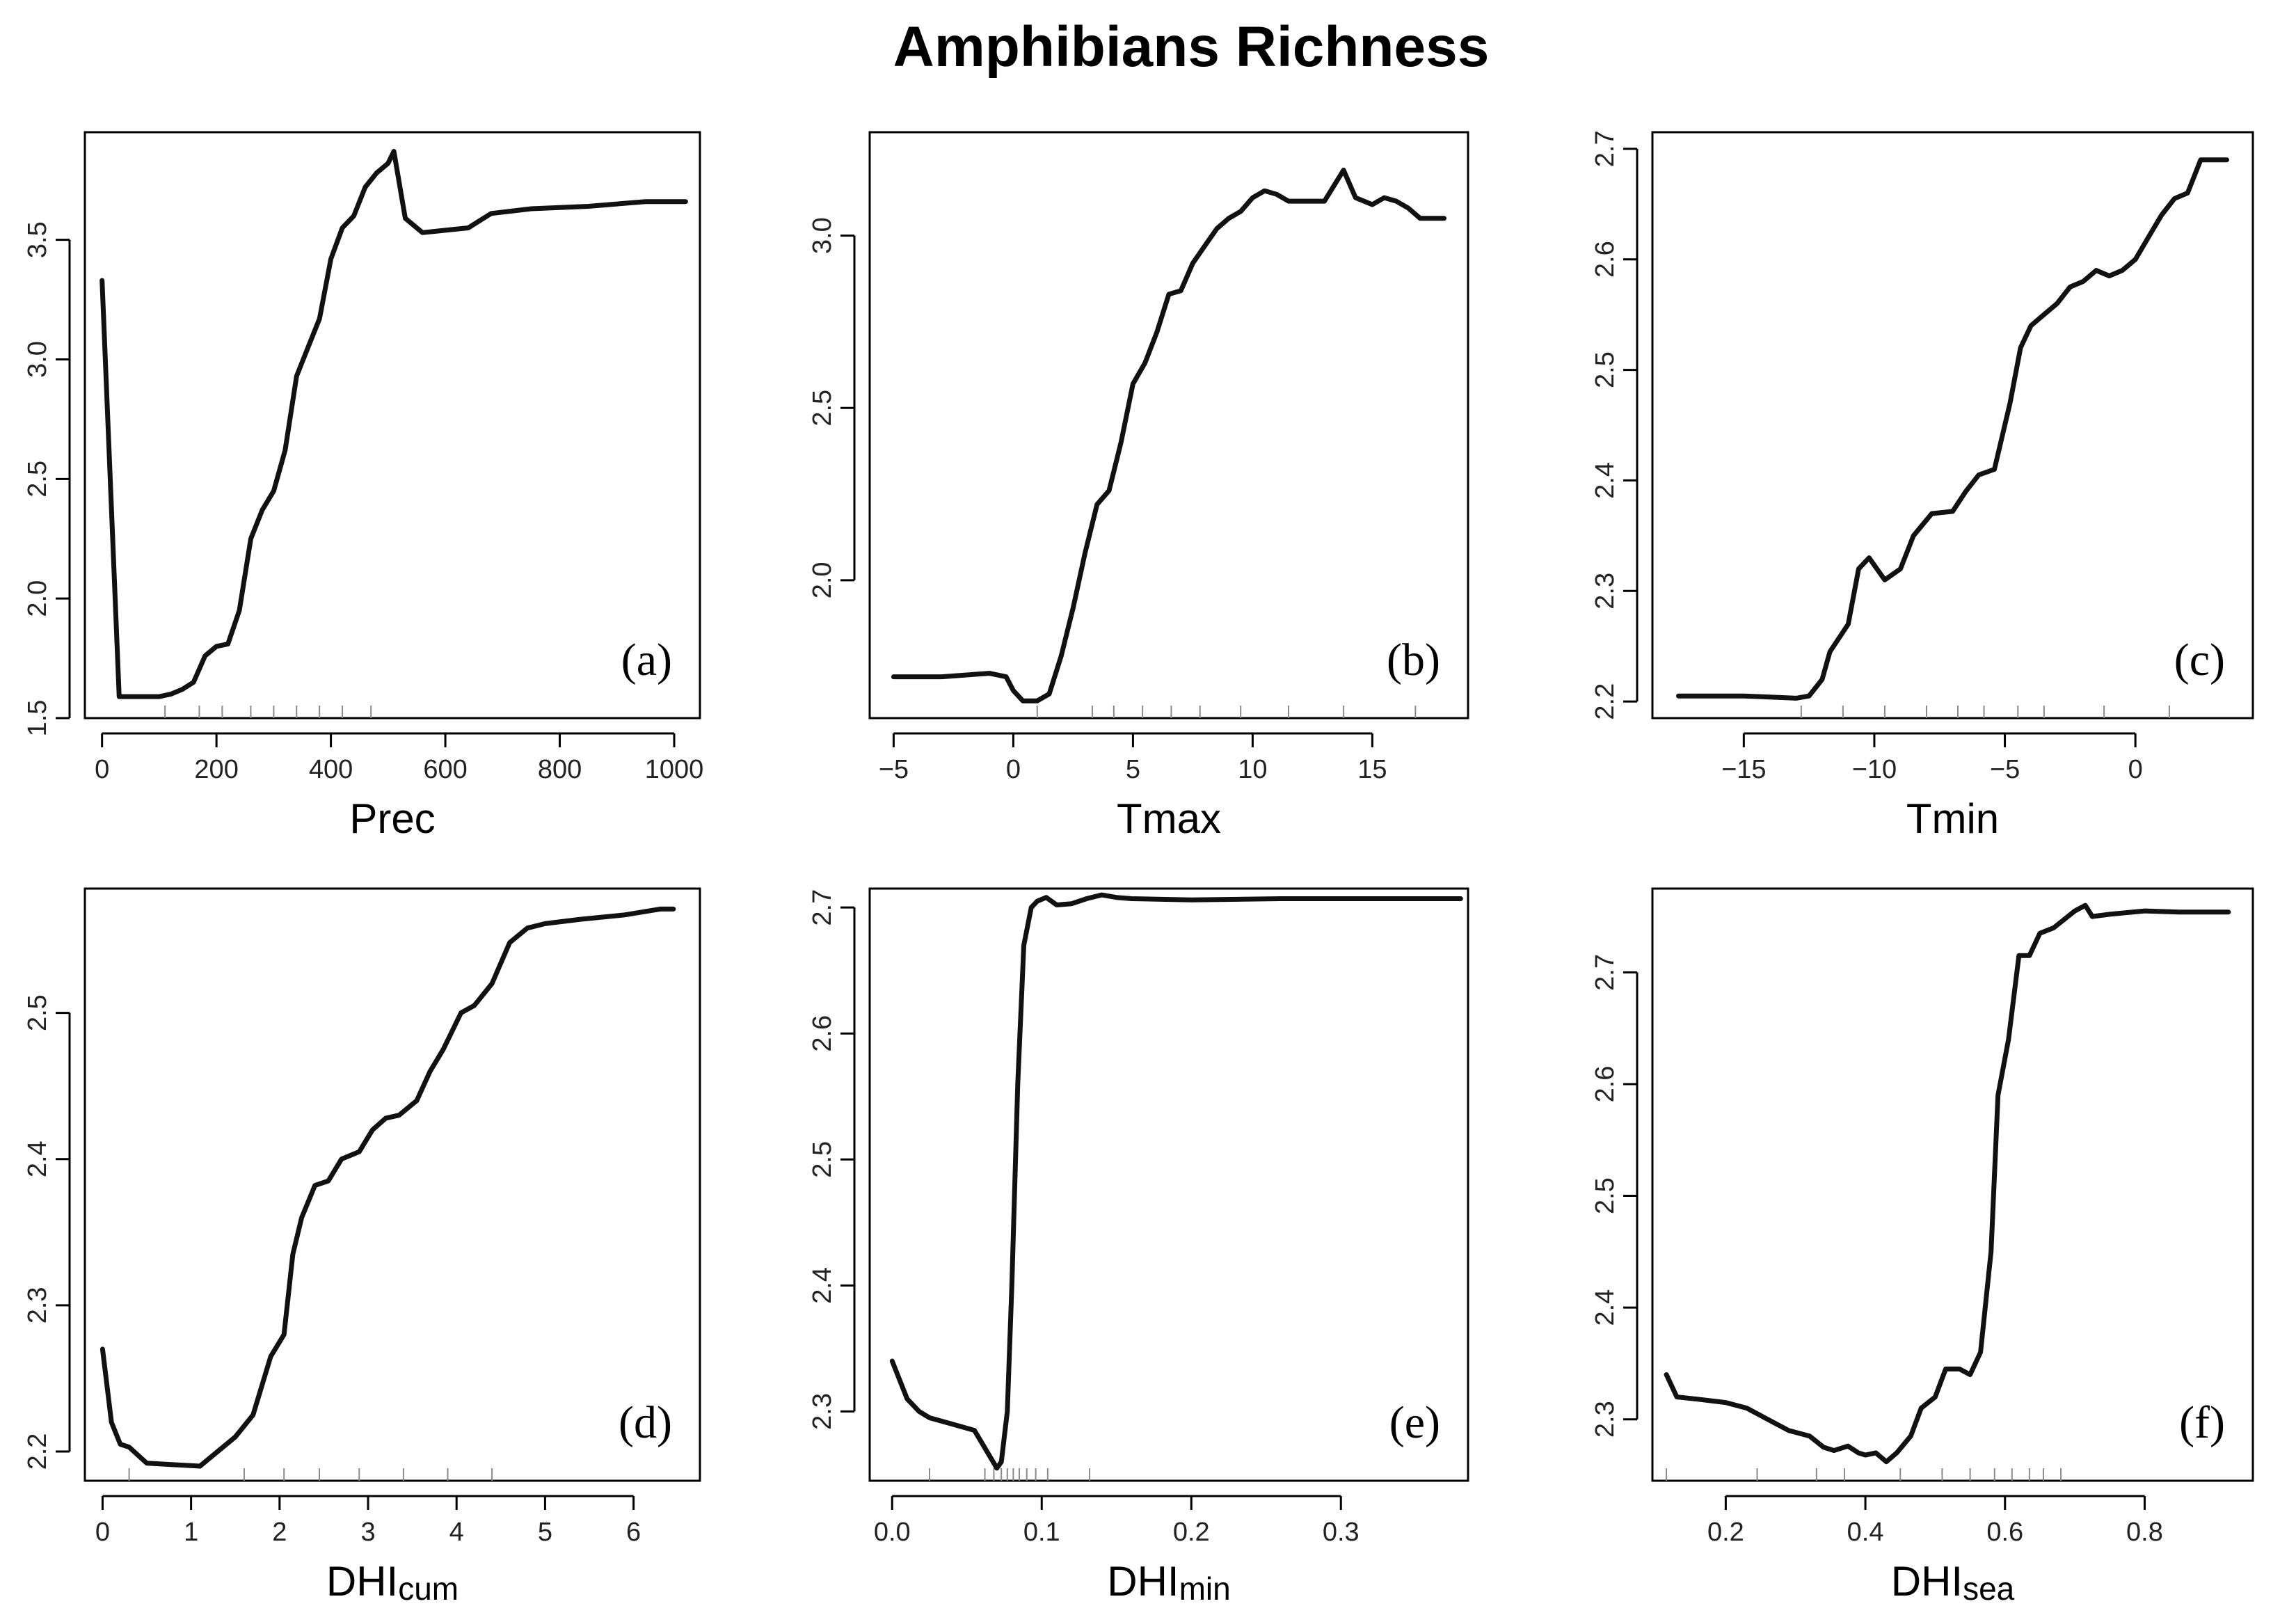 This screenshot has height=1606, width=2296. I want to click on x-tick-label: 800, so click(560, 769).